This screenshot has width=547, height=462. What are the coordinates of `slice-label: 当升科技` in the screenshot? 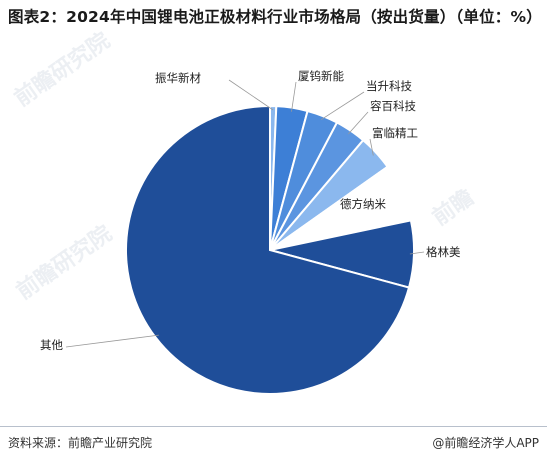 It's located at (389, 86).